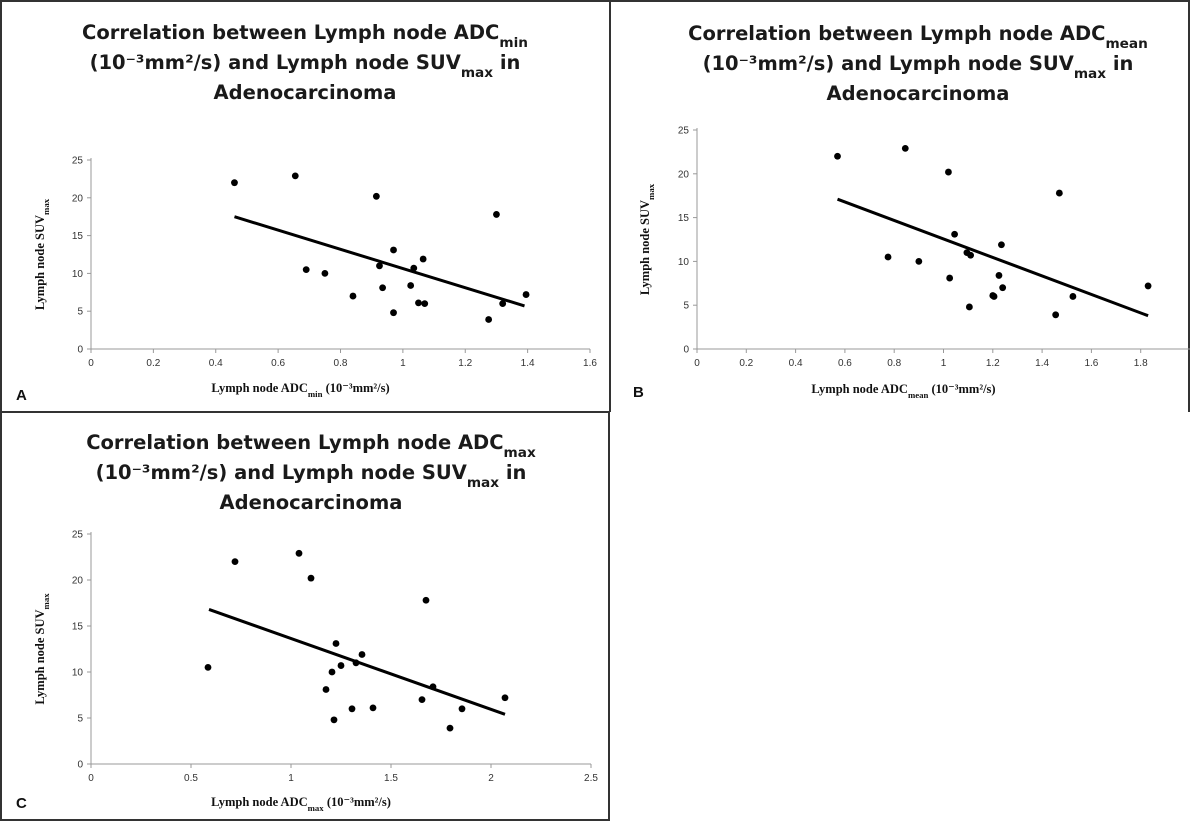 The image size is (1190, 821). I want to click on x-tick-label: 0.5, so click(191, 778).